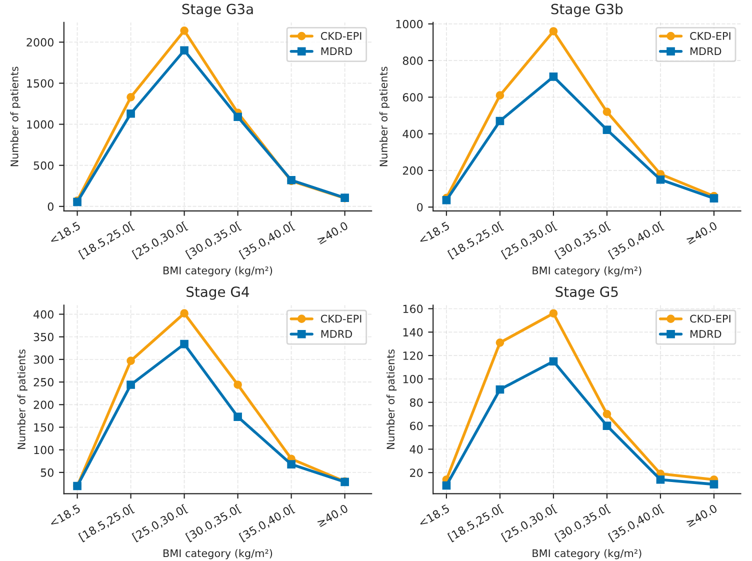 This screenshot has height=561, width=752. I want to click on chart-title: Stage G4, so click(218, 293).